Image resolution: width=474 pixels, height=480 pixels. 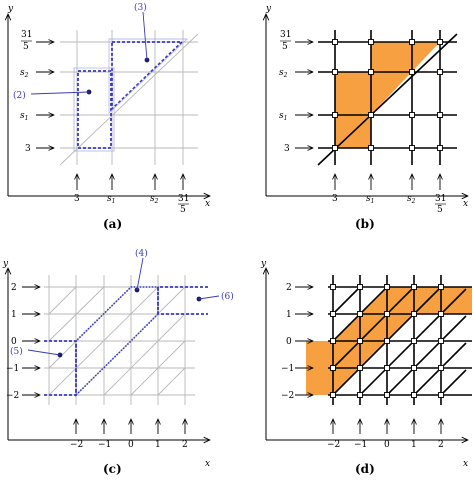 I want to click on panel-d-ytick-0: 2, so click(x=289, y=288).